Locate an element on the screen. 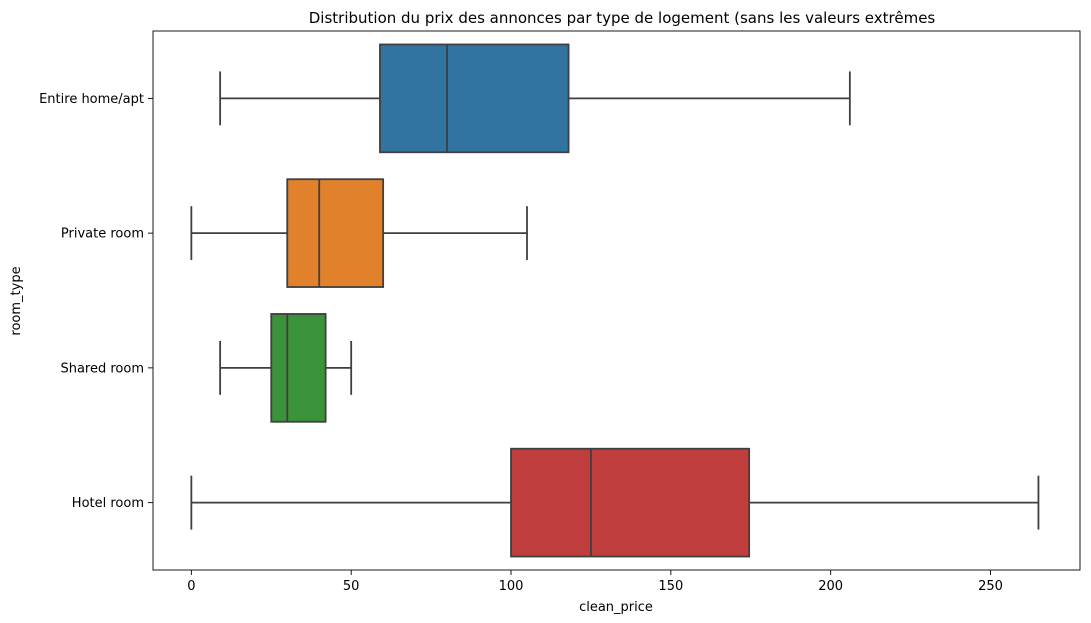 Image resolution: width=1091 pixels, height=623 pixels. x-tick-label: 100 is located at coordinates (511, 586).